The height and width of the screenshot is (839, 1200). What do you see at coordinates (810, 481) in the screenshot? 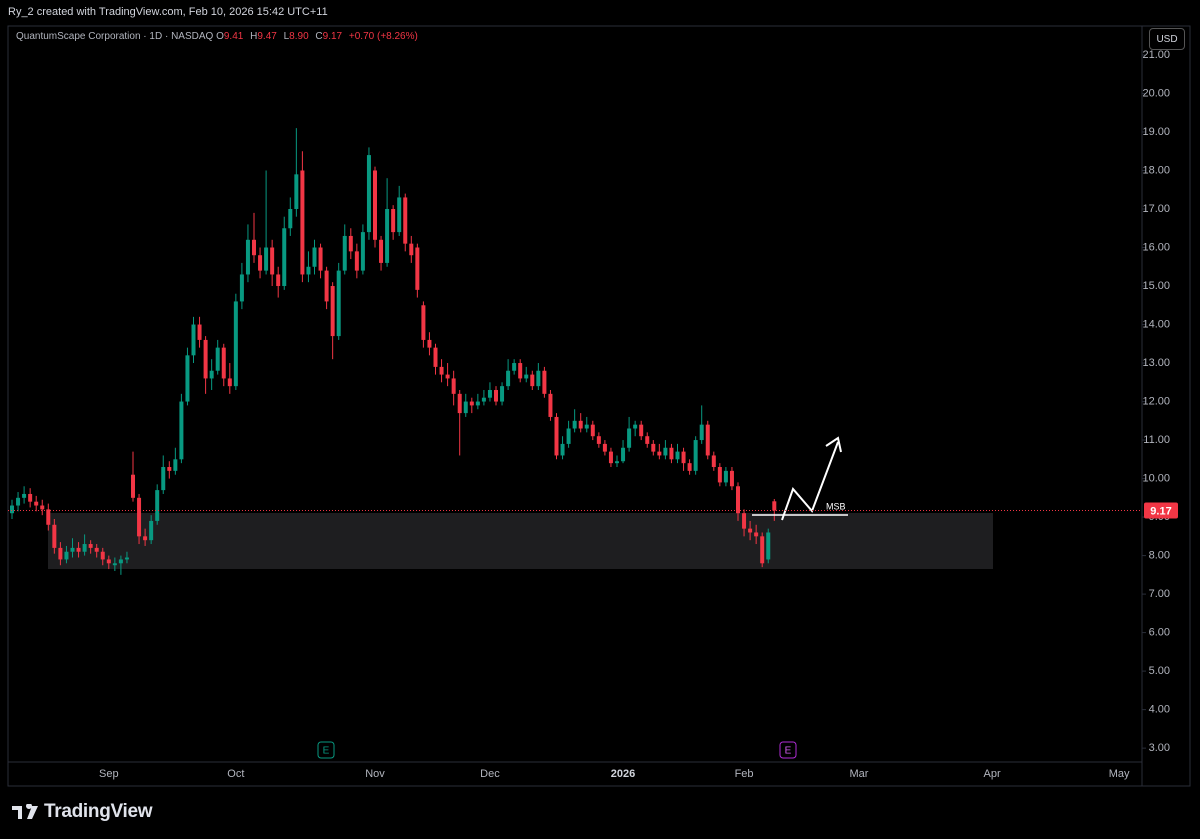
I see `projection-arrow` at bounding box center [810, 481].